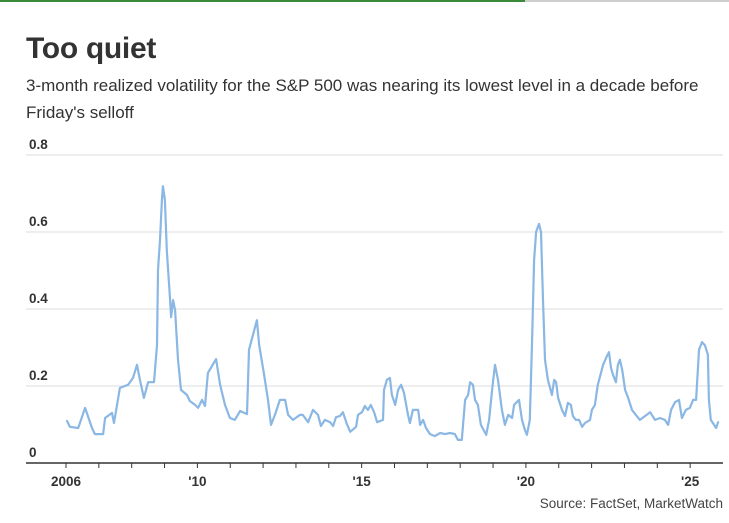 The height and width of the screenshot is (523, 729). I want to click on x-tick-label: '10, so click(197, 481).